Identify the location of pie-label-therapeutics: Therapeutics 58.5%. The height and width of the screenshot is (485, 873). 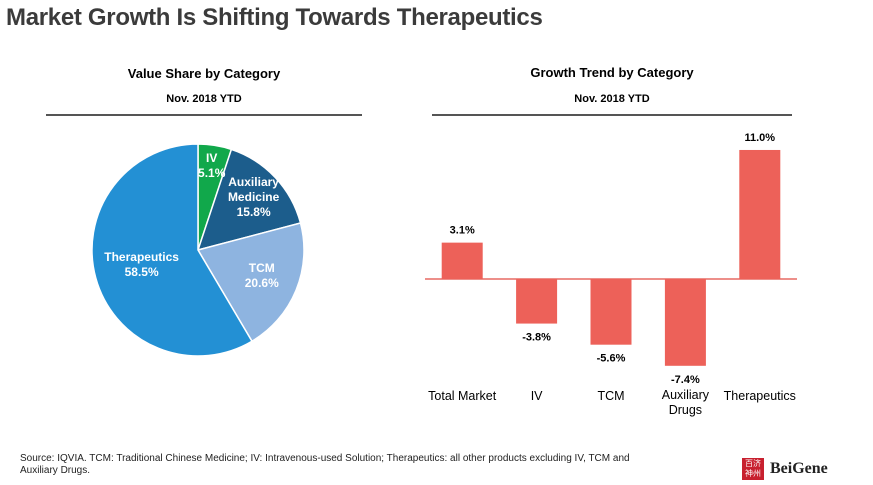
(141, 265).